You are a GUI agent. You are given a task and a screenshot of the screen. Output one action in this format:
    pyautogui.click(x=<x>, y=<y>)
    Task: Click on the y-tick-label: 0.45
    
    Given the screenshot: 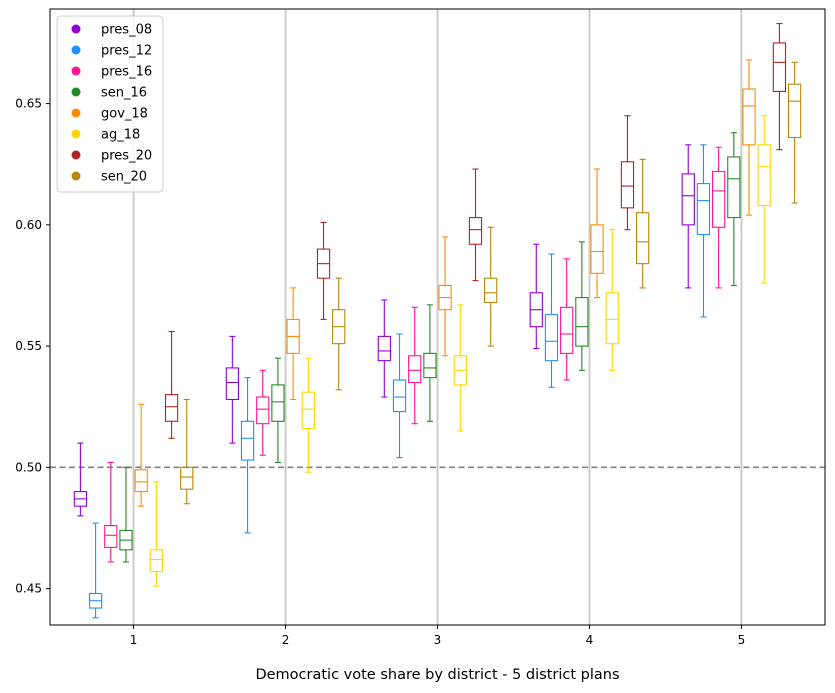 What is the action you would take?
    pyautogui.click(x=28, y=589)
    